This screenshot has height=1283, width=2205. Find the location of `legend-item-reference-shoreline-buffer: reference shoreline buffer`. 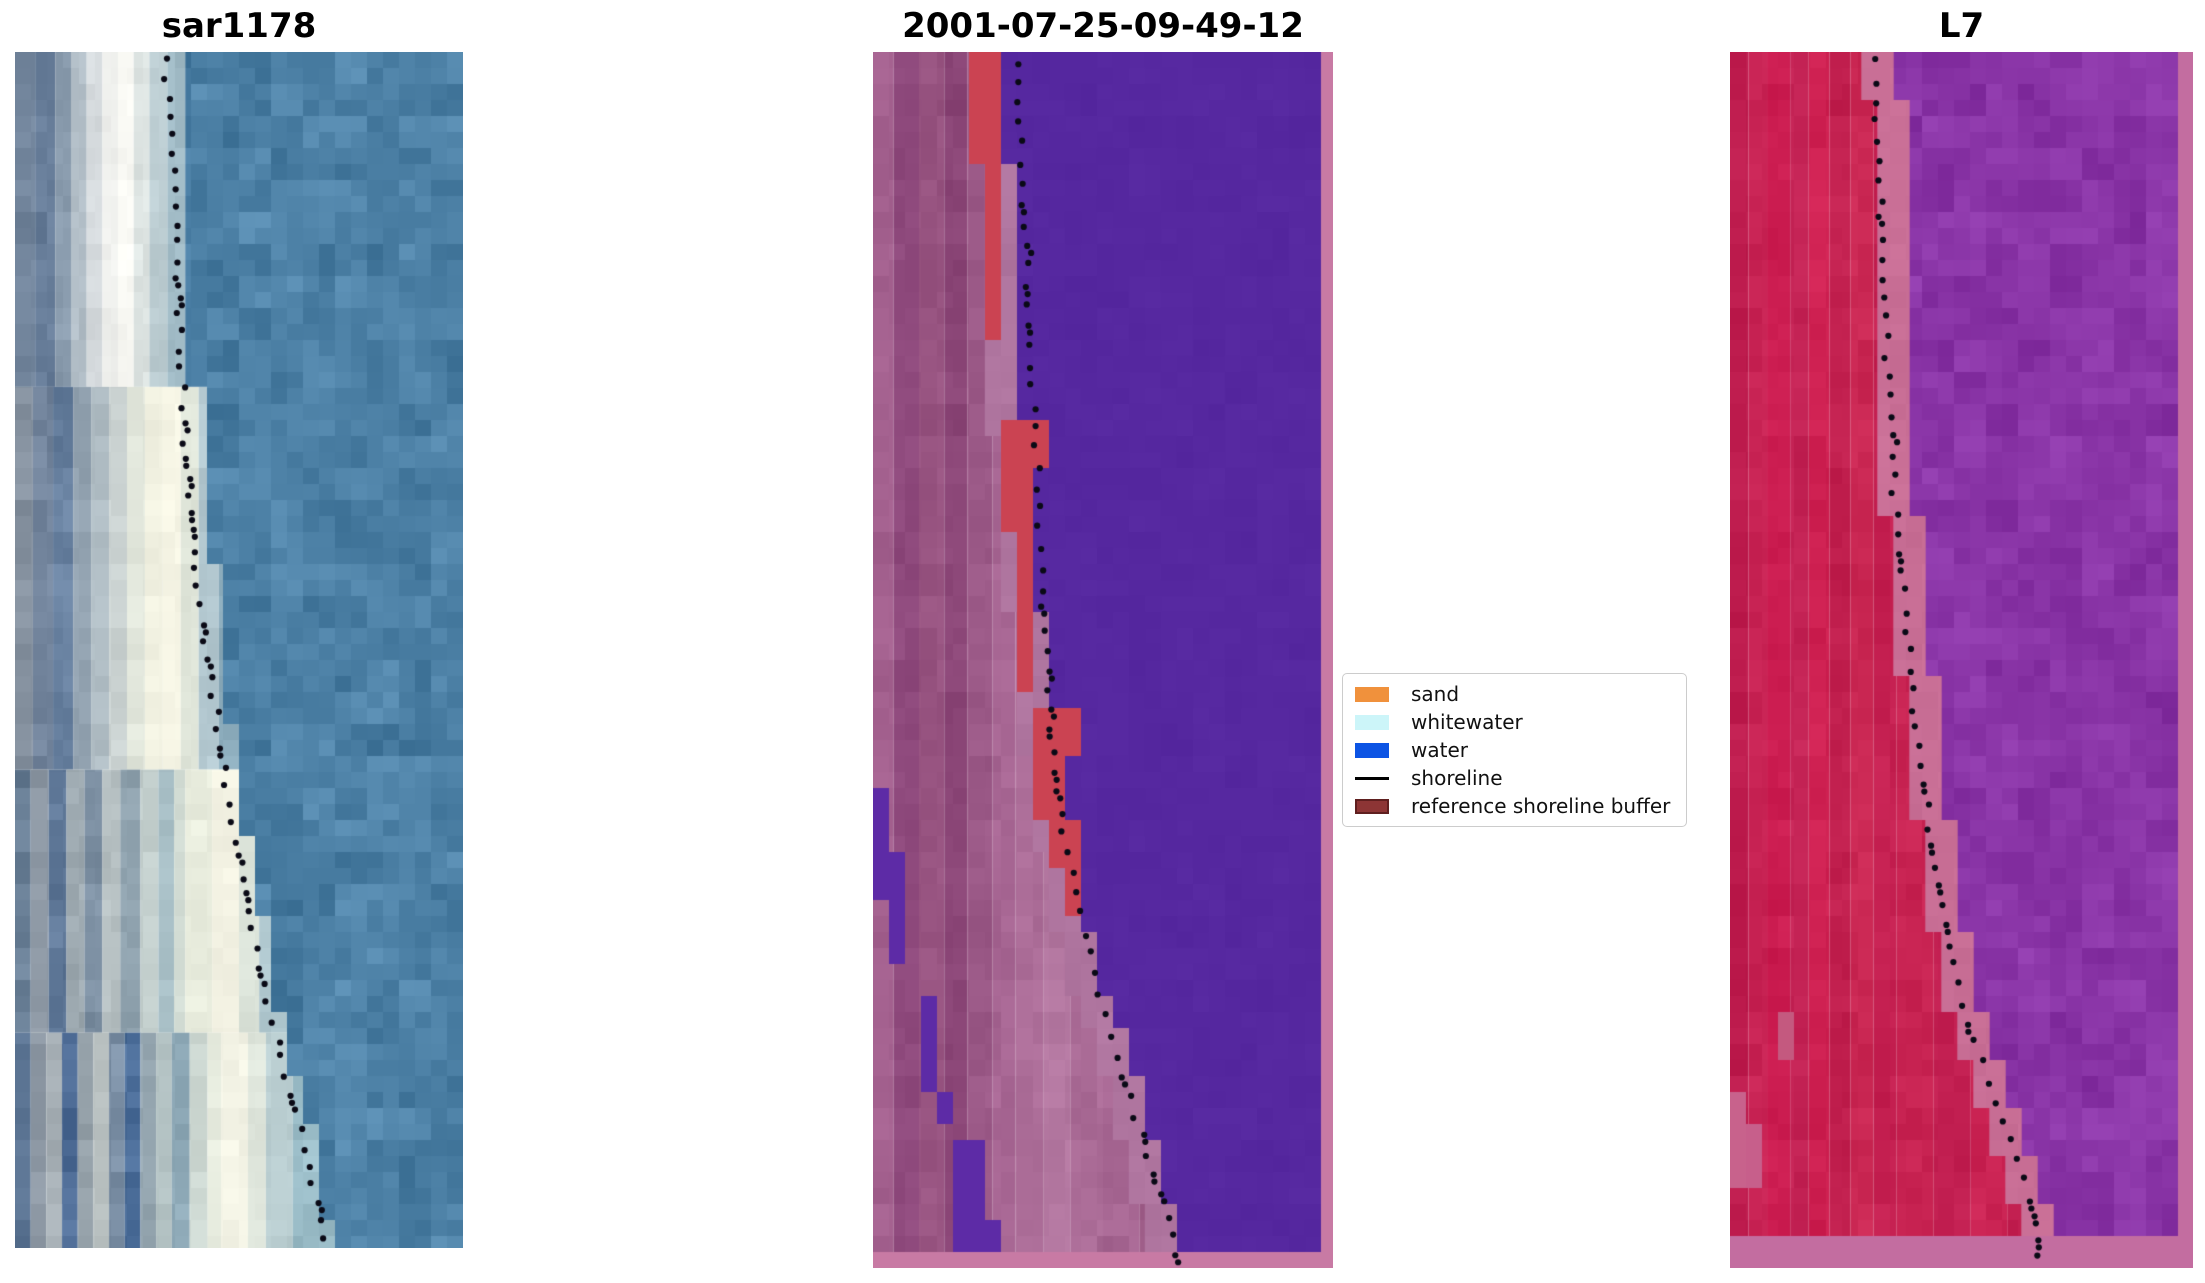

legend-item-reference-shoreline-buffer: reference shoreline buffer is located at coordinates (1514, 806).